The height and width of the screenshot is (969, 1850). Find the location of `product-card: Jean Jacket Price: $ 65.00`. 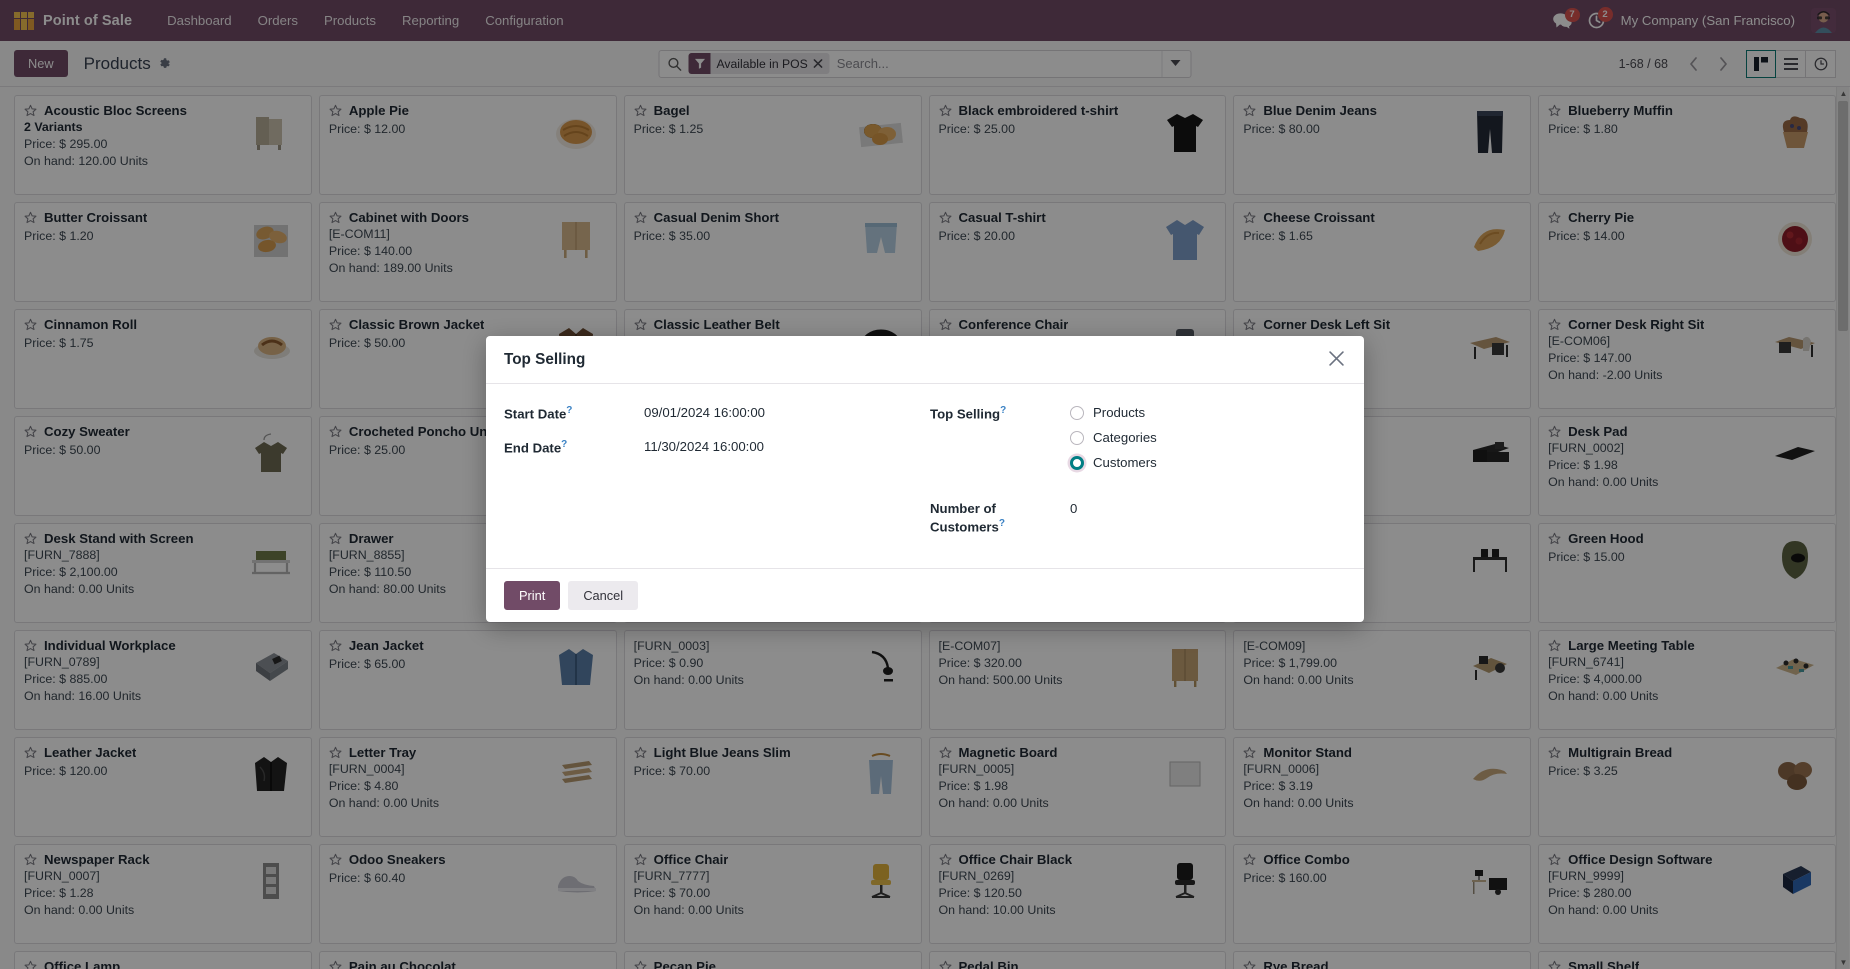

product-card: Jean Jacket Price: $ 65.00 is located at coordinates (467, 680).